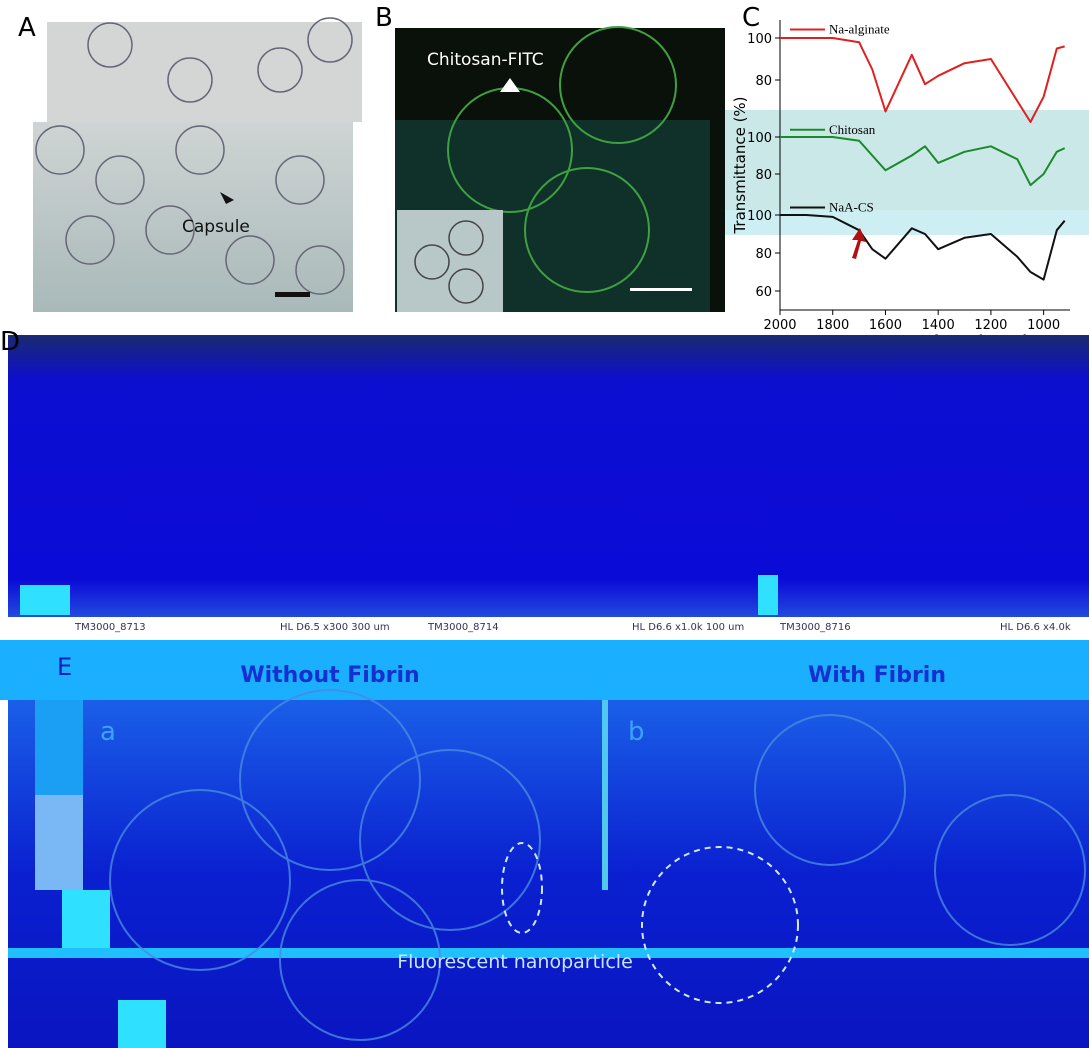 This screenshot has width=1089, height=1048. What do you see at coordinates (763, 292) in the screenshot?
I see `y-tick-label: 60` at bounding box center [763, 292].